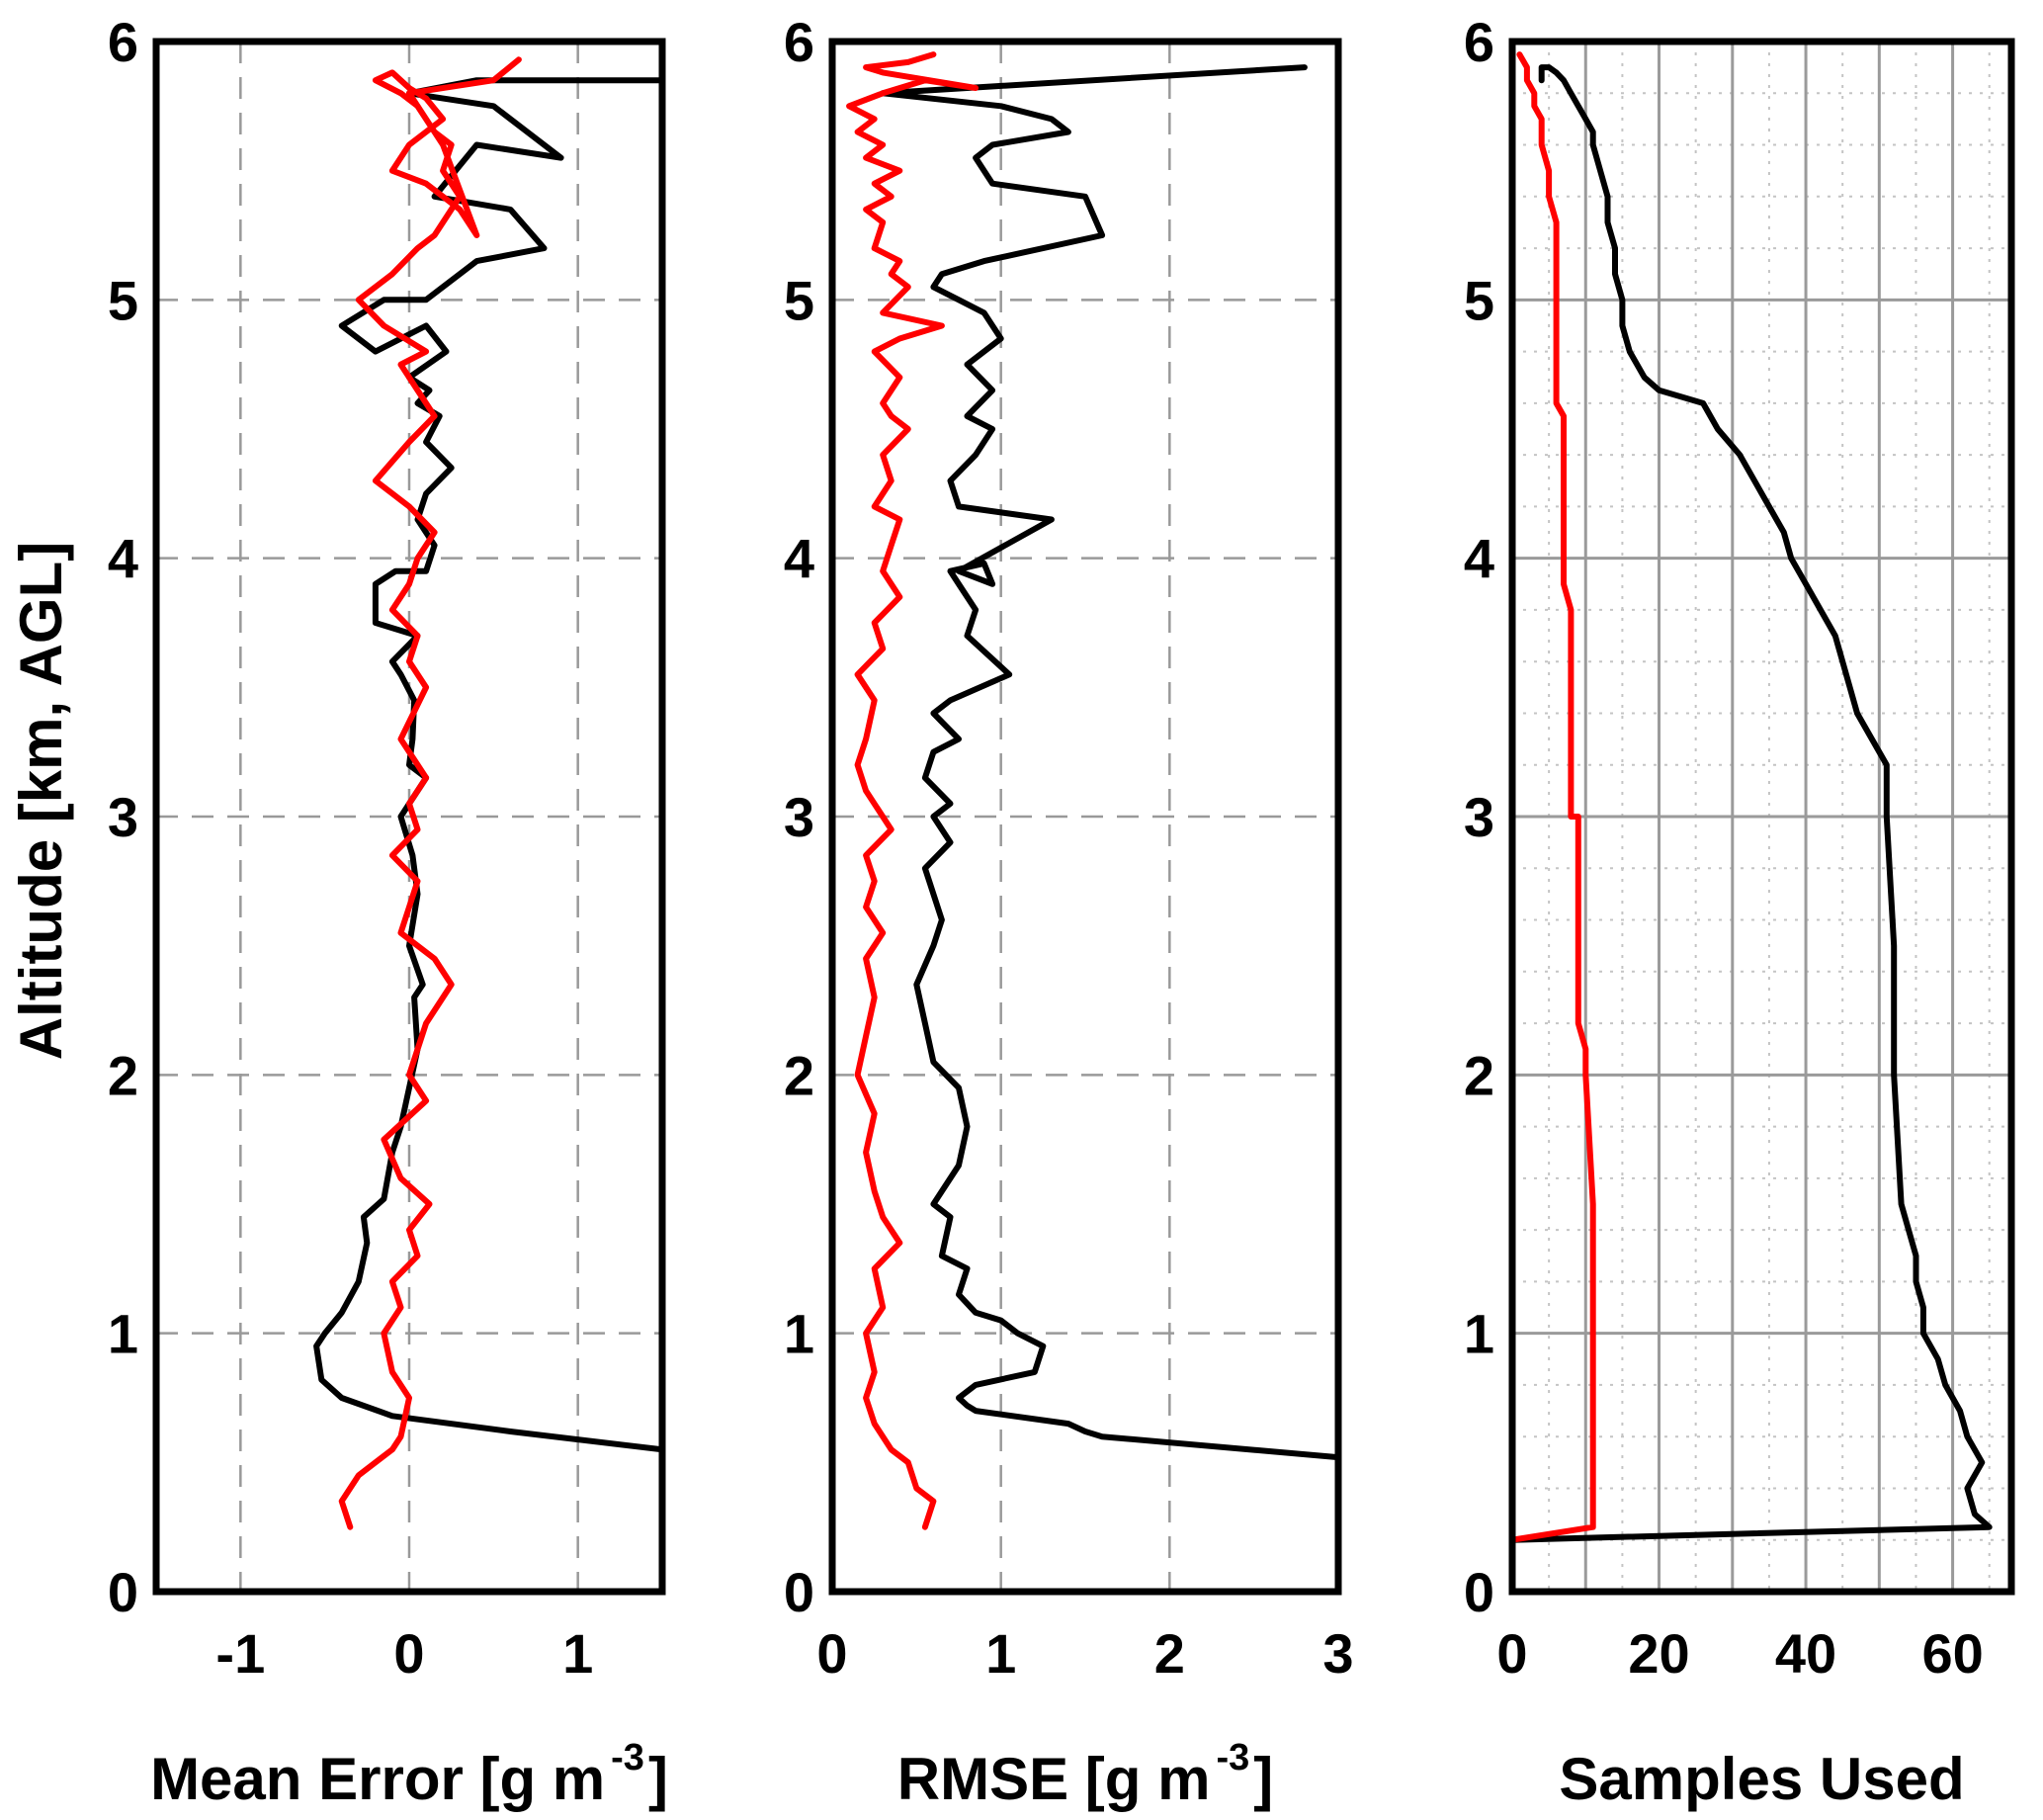 The width and height of the screenshot is (2043, 1820). What do you see at coordinates (240, 1653) in the screenshot?
I see `x-tick-label: -1` at bounding box center [240, 1653].